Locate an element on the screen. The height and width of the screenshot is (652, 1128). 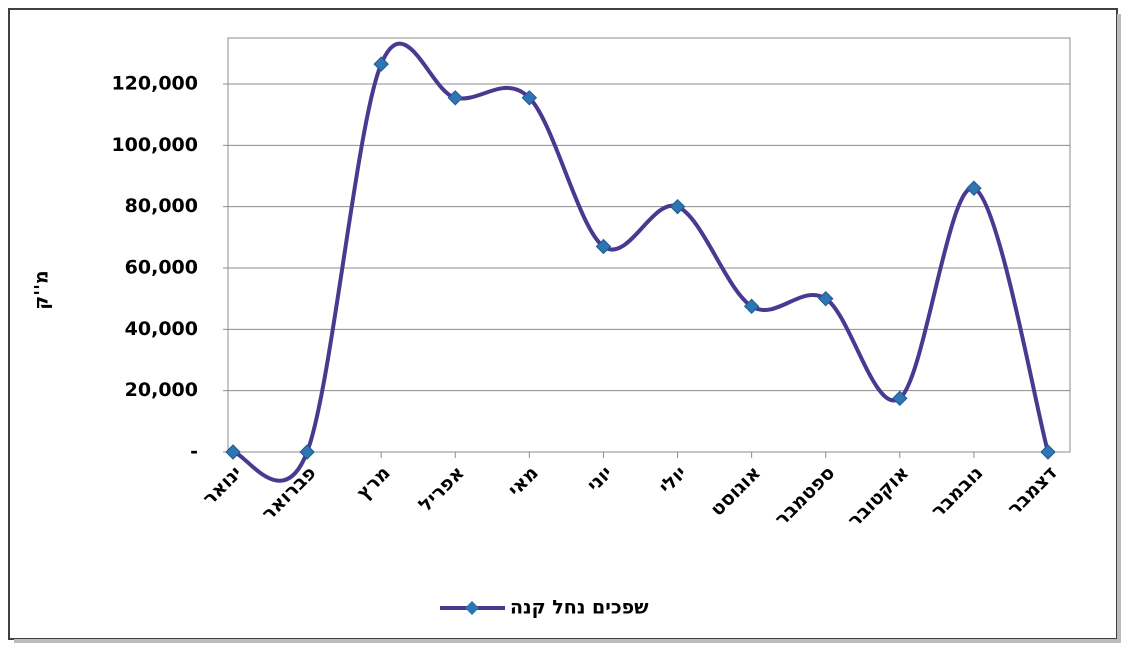
y-tick-label: 40,000 is located at coordinates (161, 329).